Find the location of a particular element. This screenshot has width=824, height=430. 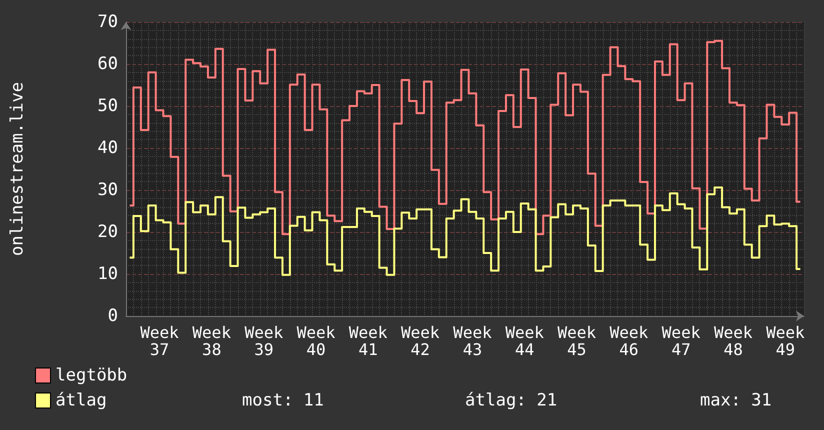

legend-label: legtöbb is located at coordinates (92, 376).